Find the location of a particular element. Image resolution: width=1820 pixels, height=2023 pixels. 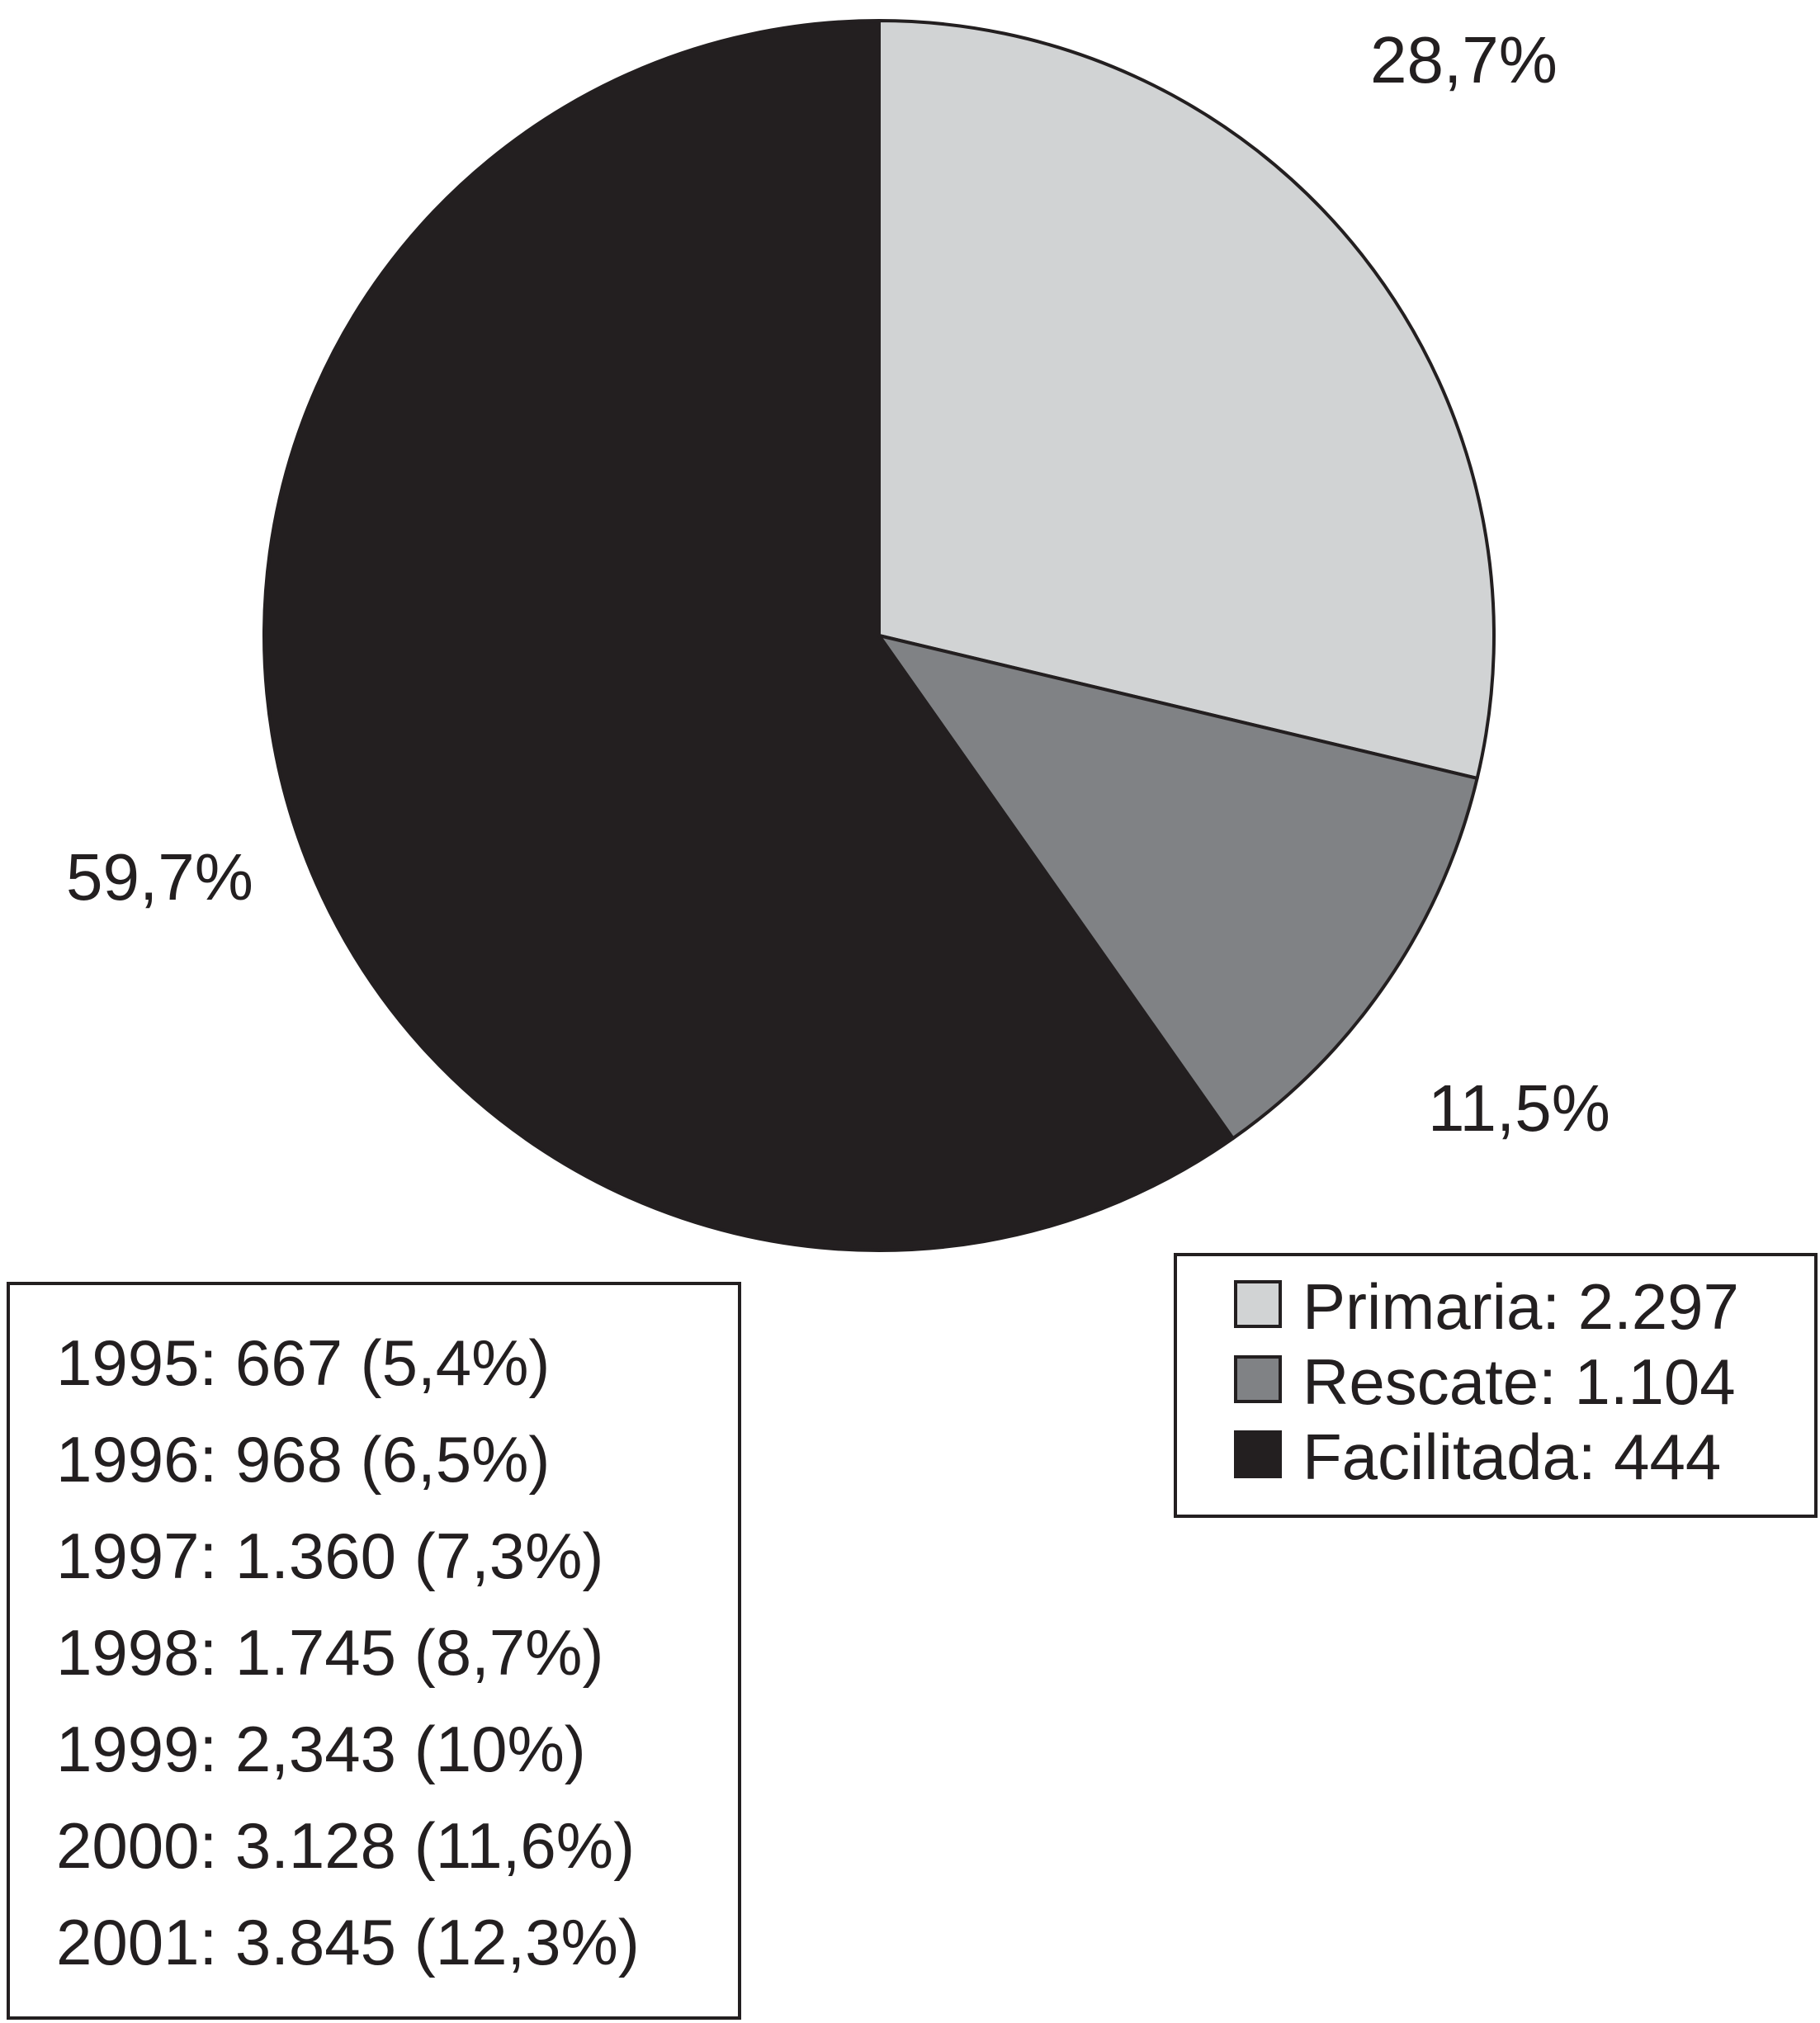

pie-slice-rescate is located at coordinates (1178, 887).